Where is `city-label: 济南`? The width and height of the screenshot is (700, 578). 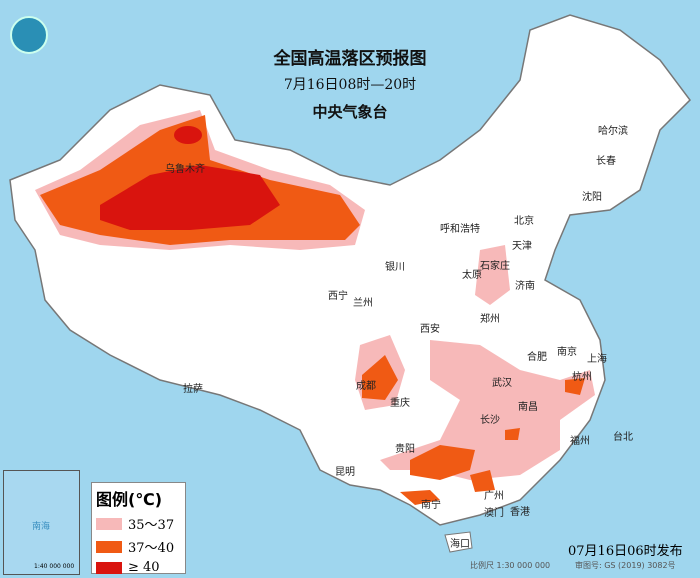
city-label: 济南 is located at coordinates (525, 286).